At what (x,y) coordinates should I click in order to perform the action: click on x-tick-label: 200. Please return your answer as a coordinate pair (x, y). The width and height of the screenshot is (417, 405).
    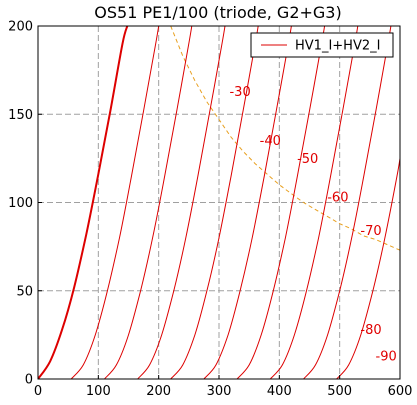
    Looking at the image, I should click on (158, 391).